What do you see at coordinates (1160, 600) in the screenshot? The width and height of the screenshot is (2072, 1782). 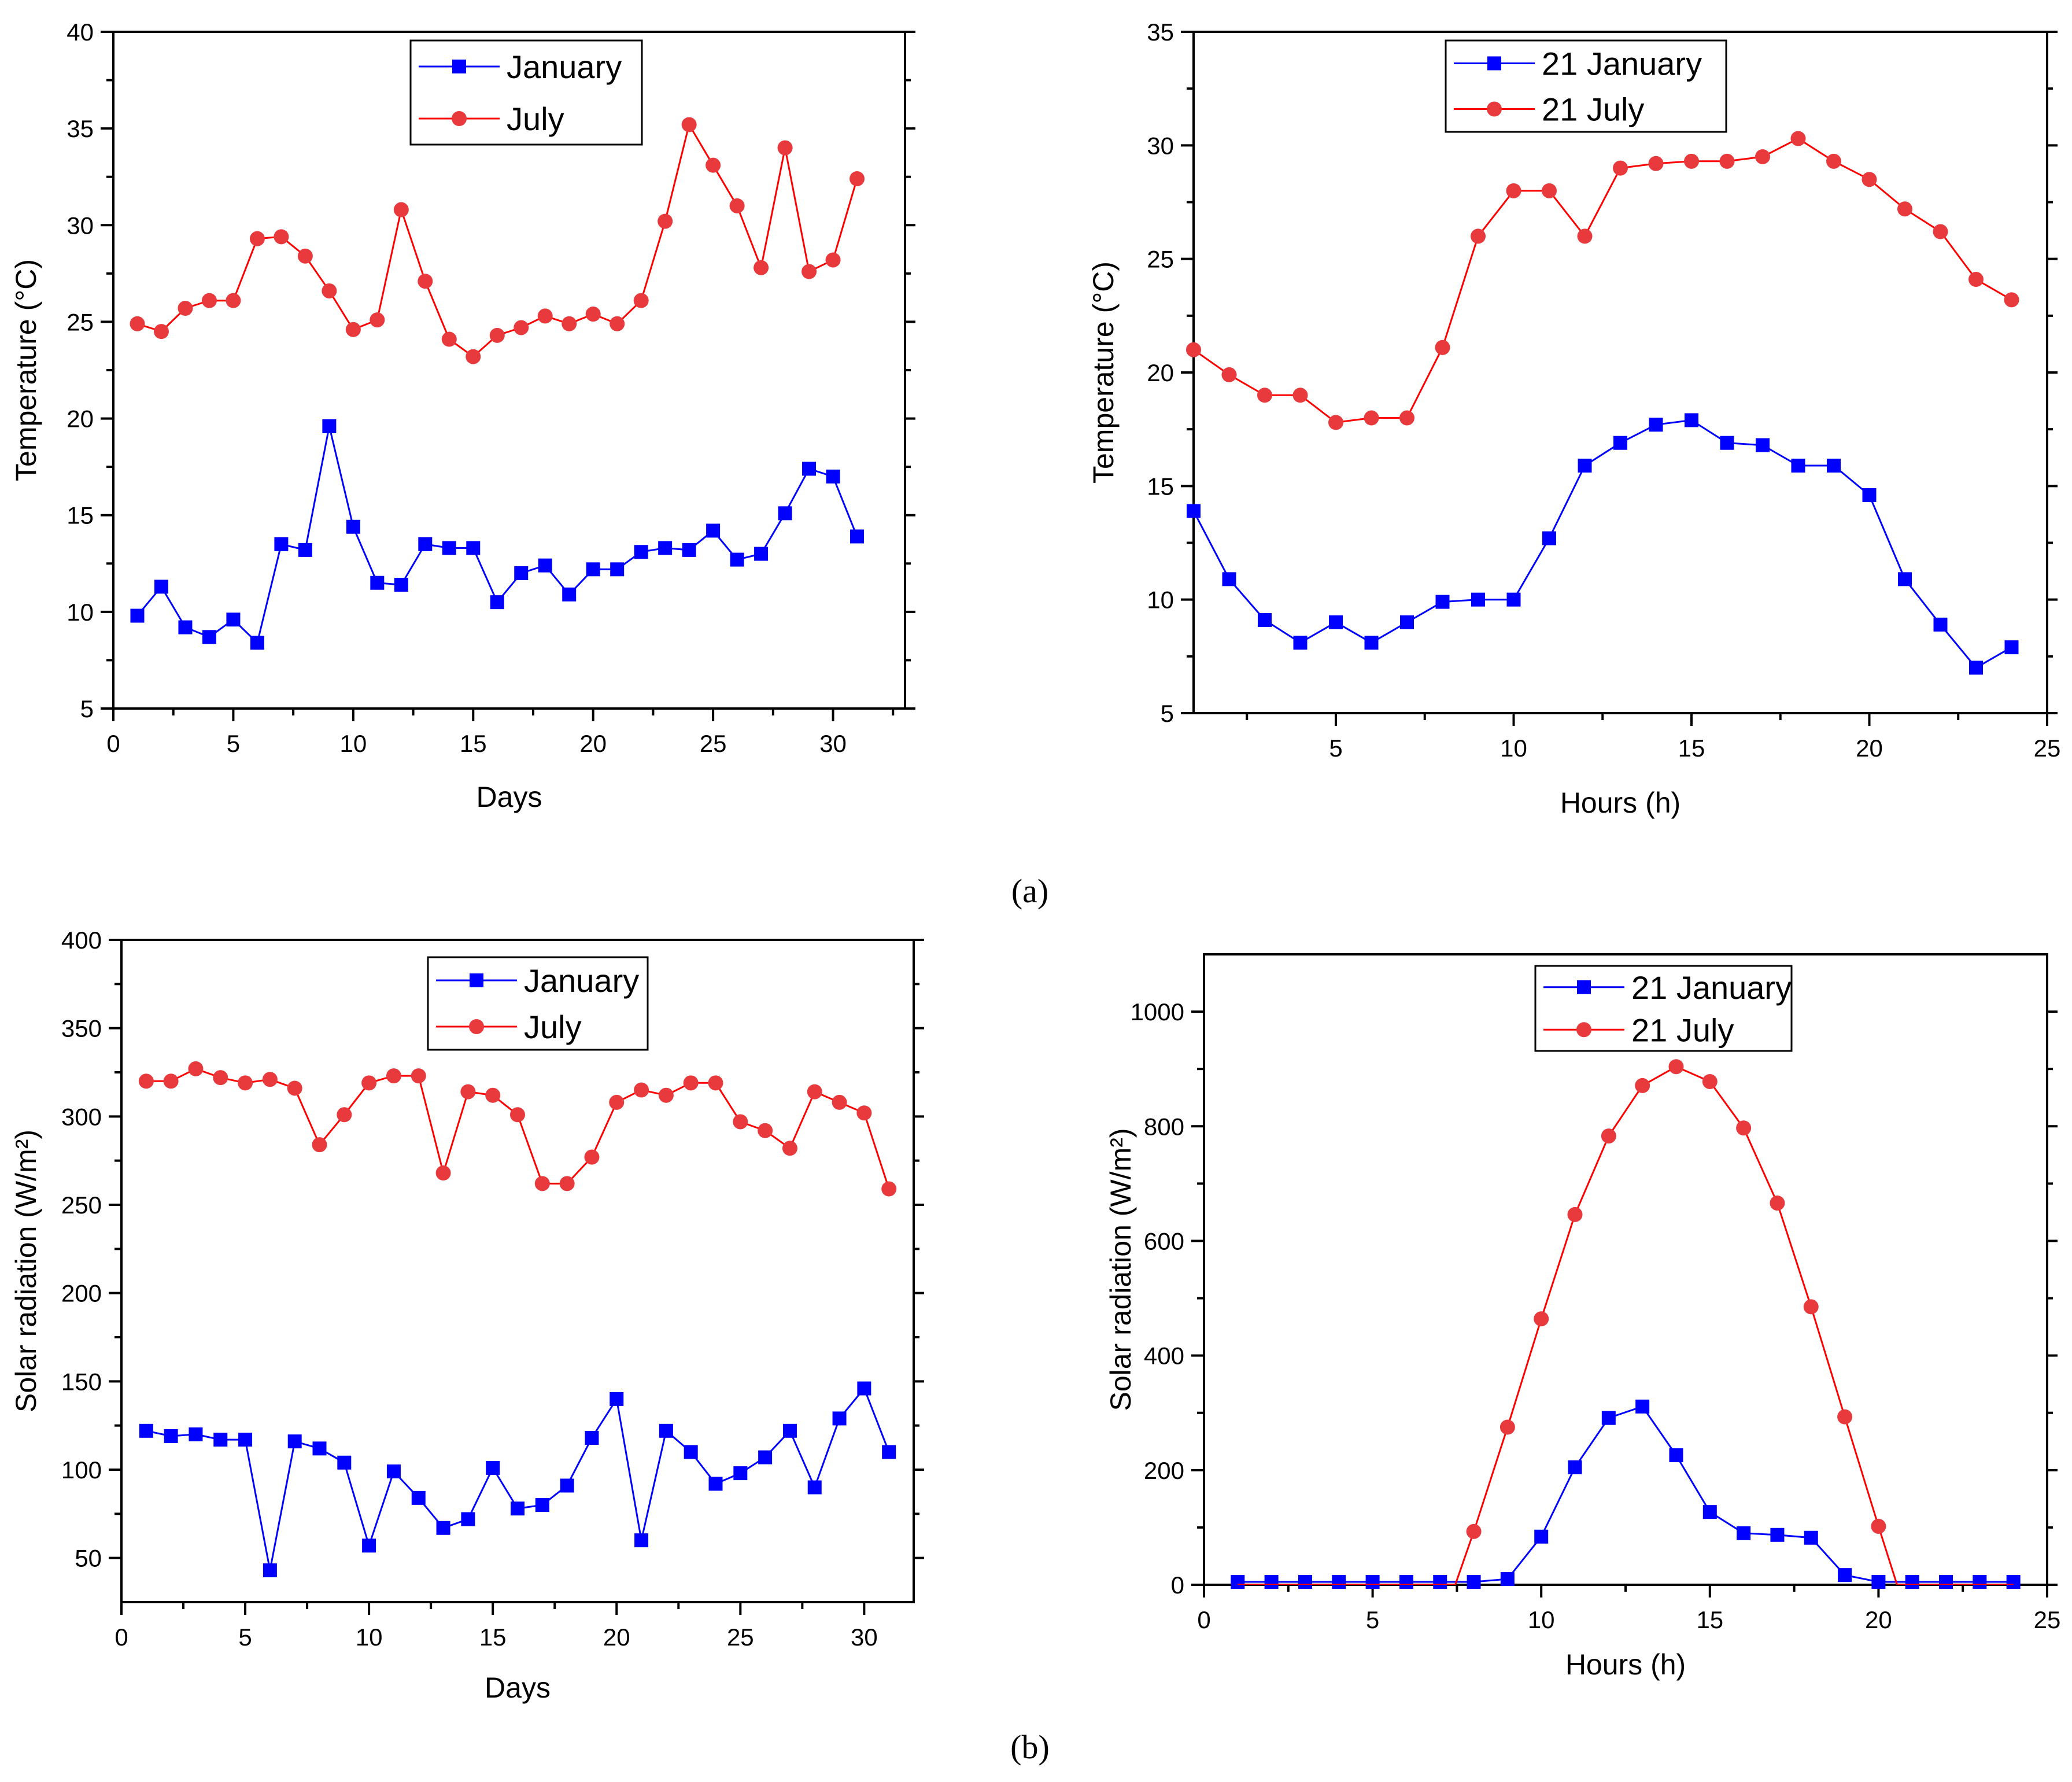 I see `y-tick-label: 10` at bounding box center [1160, 600].